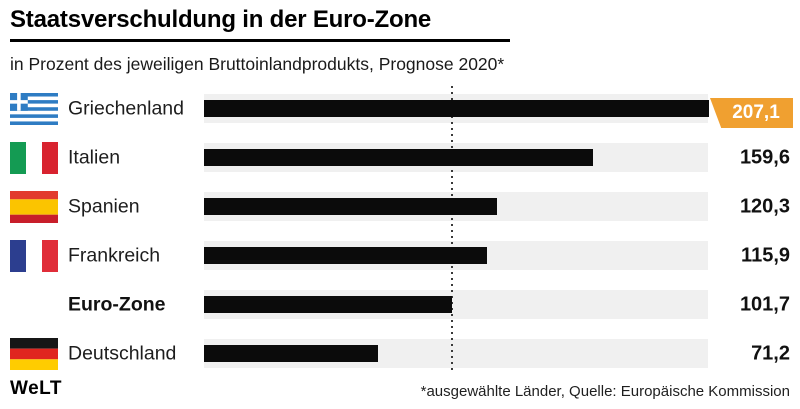 The height and width of the screenshot is (409, 800). I want to click on chart-row: Frankreich 115,9, so click(400, 255).